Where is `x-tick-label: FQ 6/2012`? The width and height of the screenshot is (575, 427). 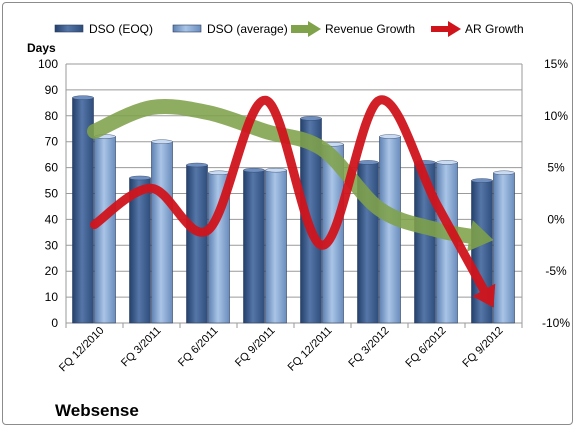 x-tick-label: FQ 6/2012 is located at coordinates (425, 347).